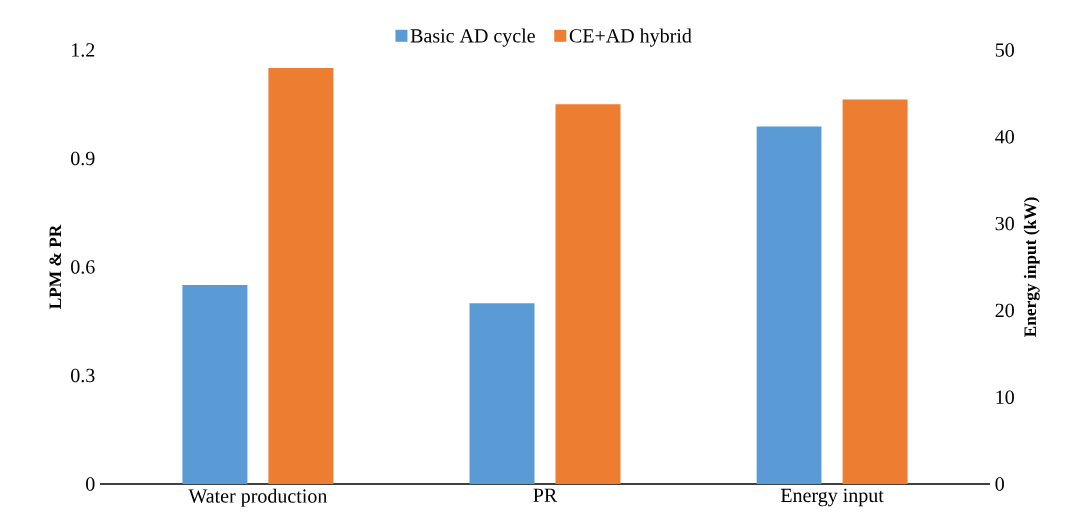  Describe the element at coordinates (83, 267) in the screenshot. I see `y-tick-label: 0.6` at that location.